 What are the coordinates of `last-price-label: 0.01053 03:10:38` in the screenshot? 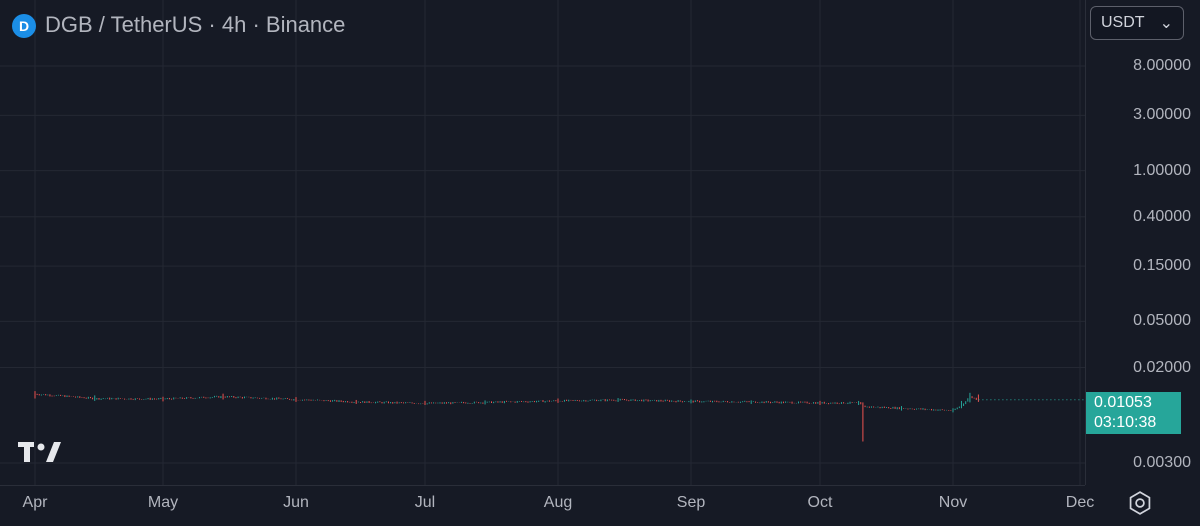 It's located at (1133, 412).